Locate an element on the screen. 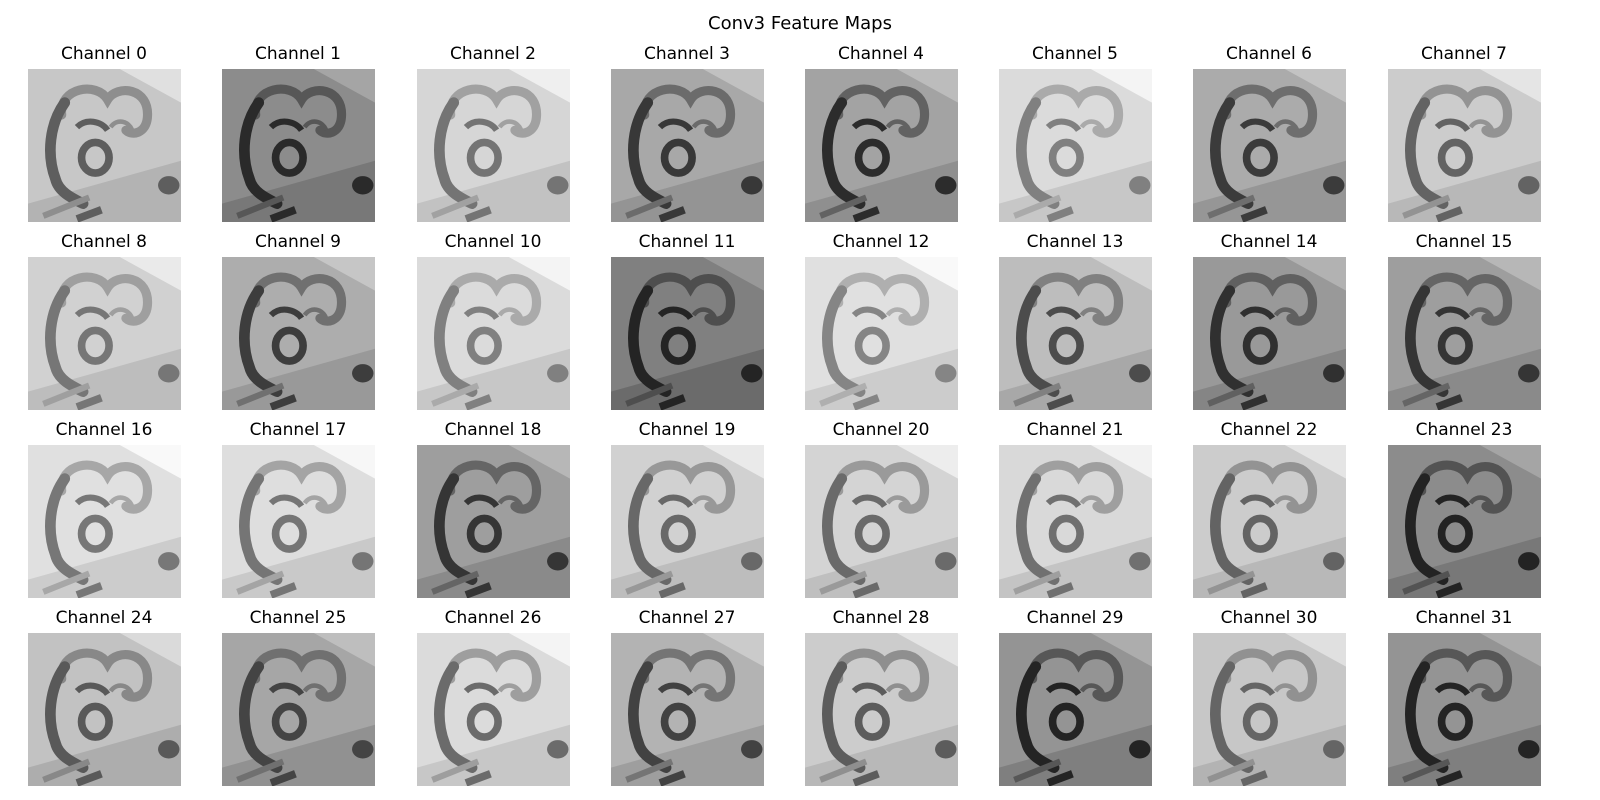 The height and width of the screenshot is (800, 1600). panel-title: Channel 1 is located at coordinates (297, 54).